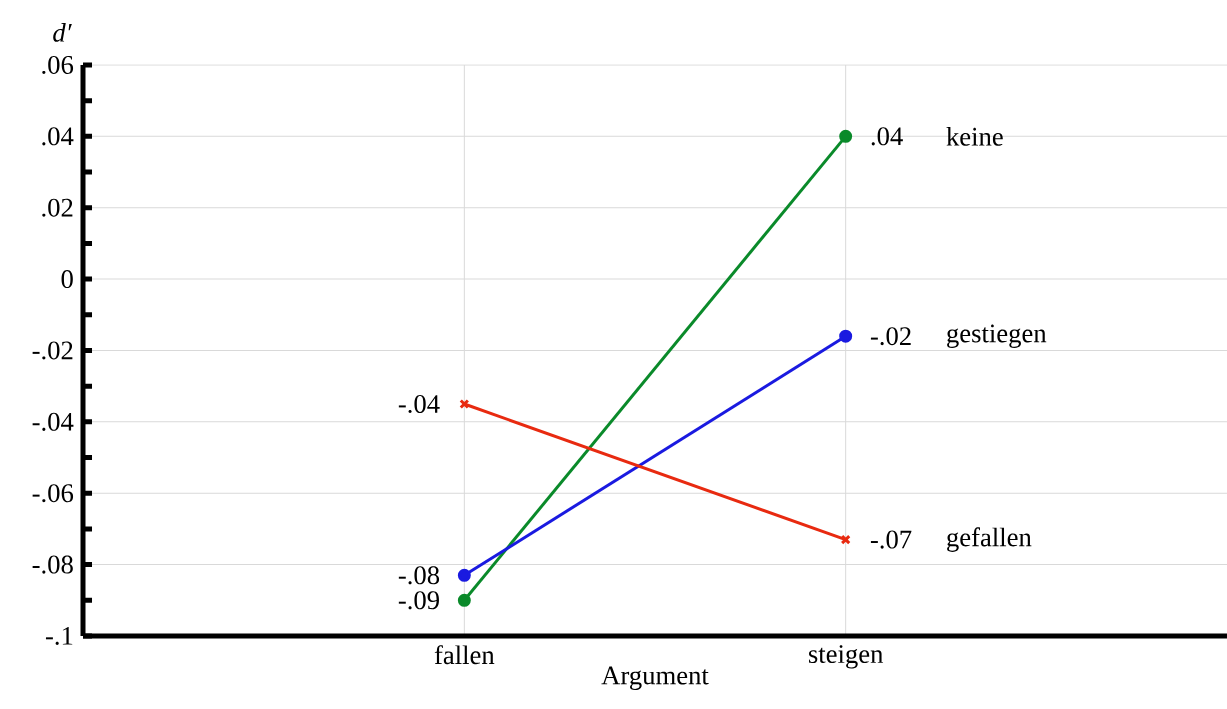  What do you see at coordinates (53, 493) in the screenshot?
I see `y-tick-label: -.06` at bounding box center [53, 493].